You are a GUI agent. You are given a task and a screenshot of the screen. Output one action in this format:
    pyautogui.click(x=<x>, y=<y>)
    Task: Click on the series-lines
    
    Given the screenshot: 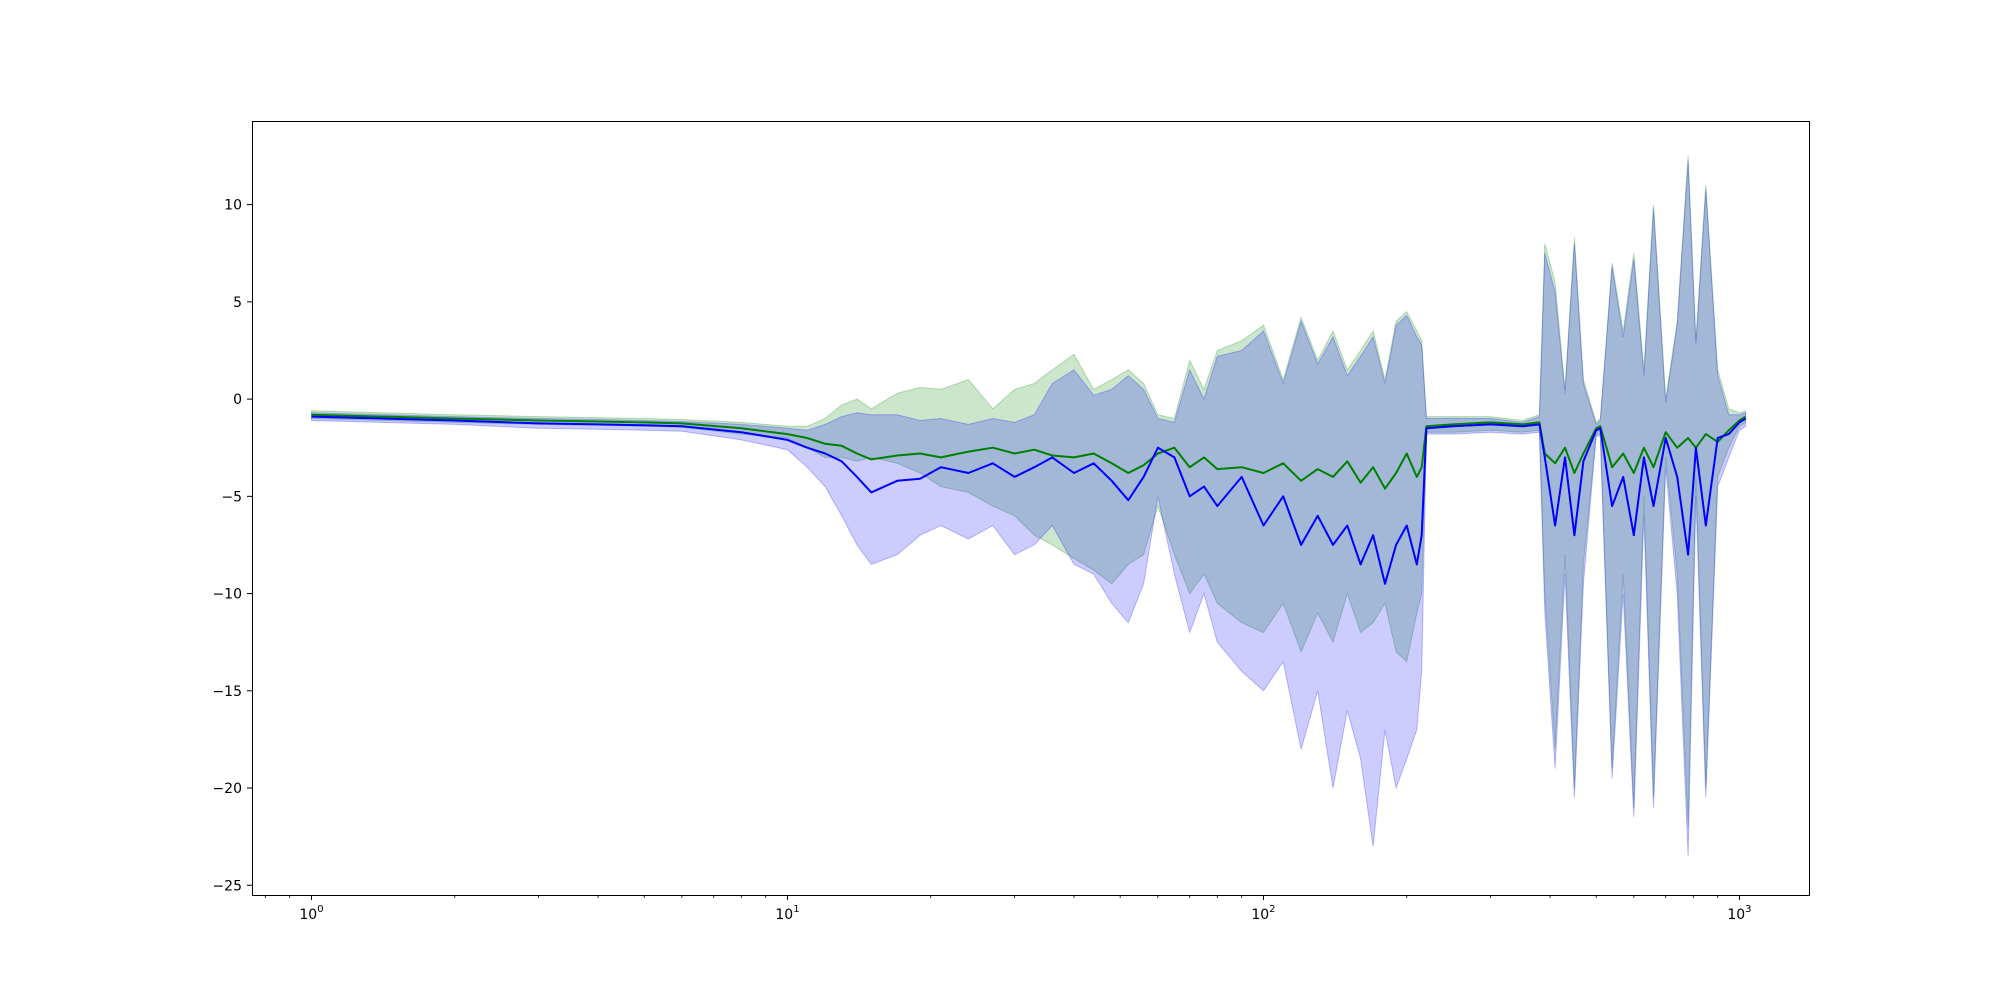 What is the action you would take?
    pyautogui.click(x=1029, y=499)
    